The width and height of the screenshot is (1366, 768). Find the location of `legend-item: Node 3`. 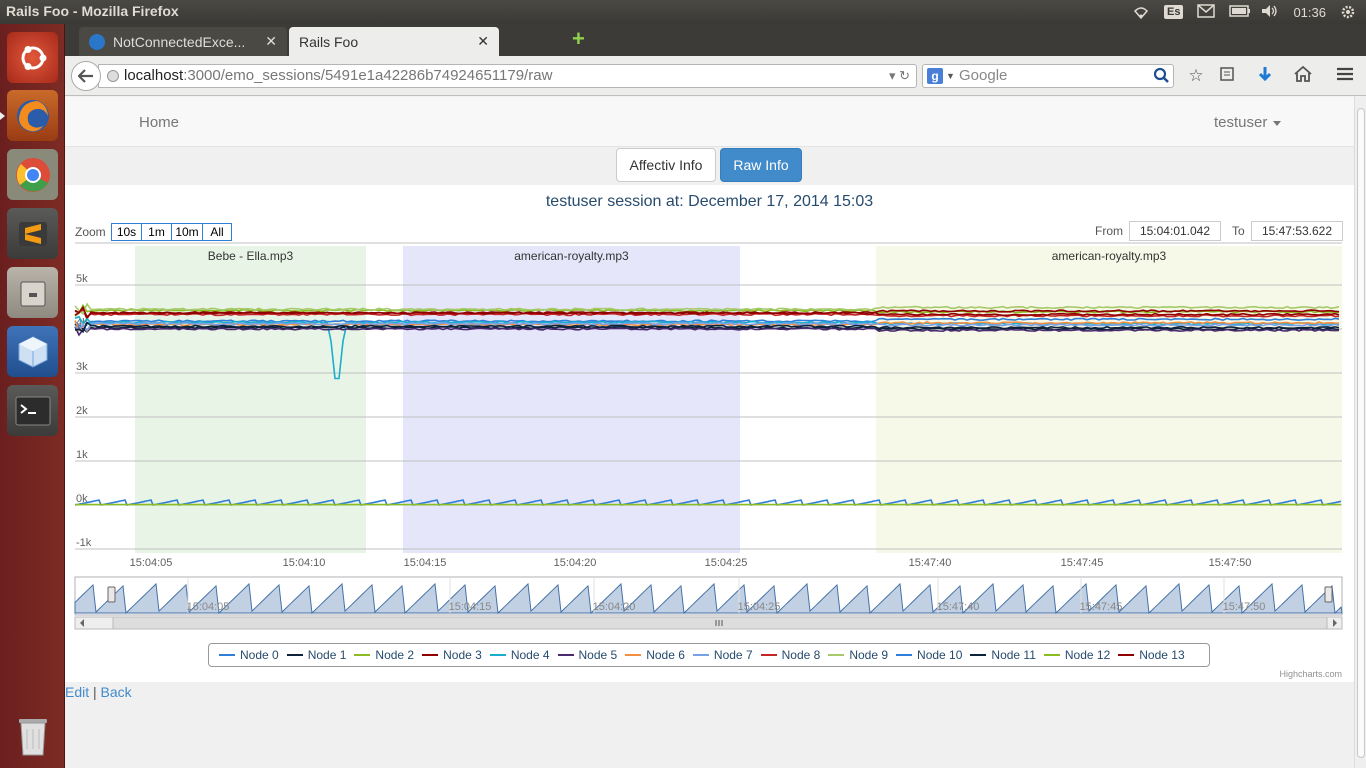

legend-item: Node 3 is located at coordinates (452, 655).